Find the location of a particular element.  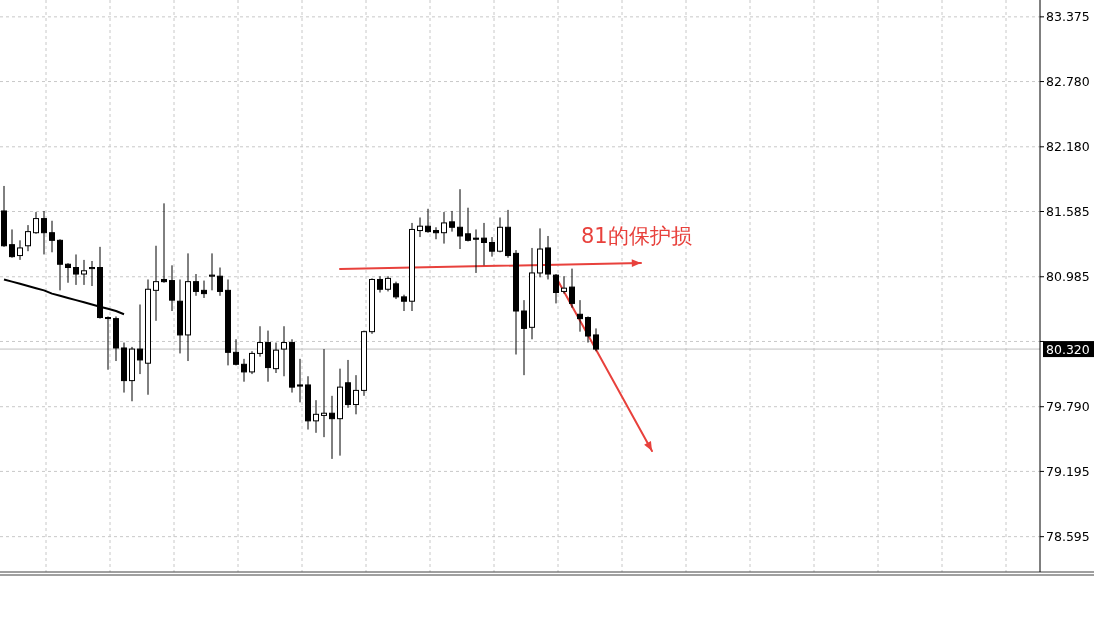

y-tick-label: 82.180 is located at coordinates (1068, 147).